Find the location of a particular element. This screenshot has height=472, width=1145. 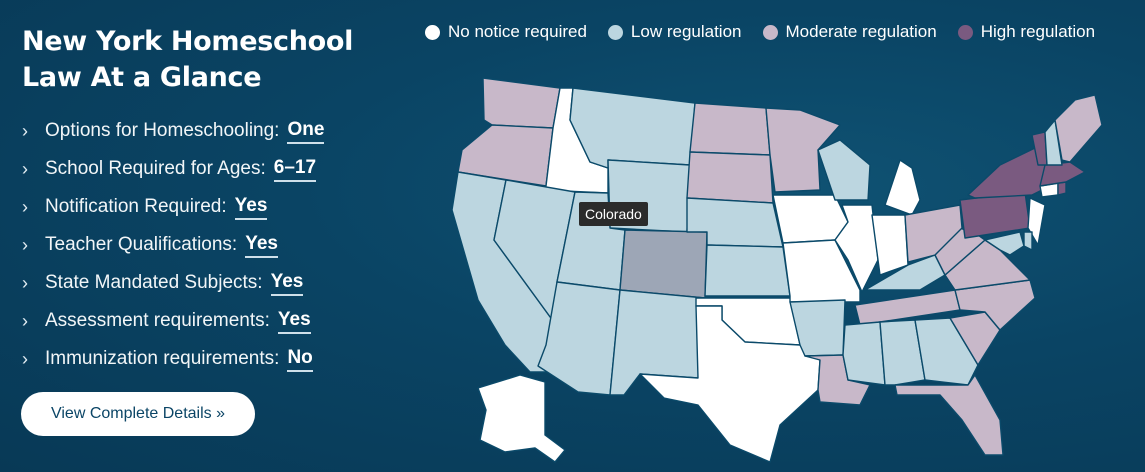

legend-item-none: No notice required is located at coordinates (506, 32).